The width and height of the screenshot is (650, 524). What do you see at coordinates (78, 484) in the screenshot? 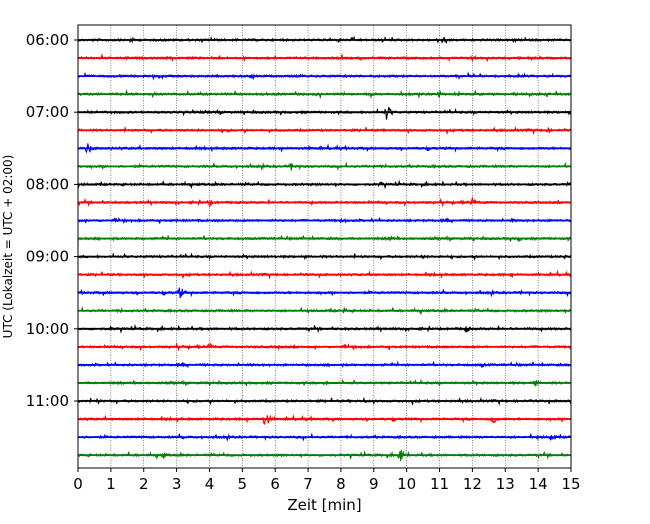
I see `x-tick-label-0: 0` at bounding box center [78, 484].